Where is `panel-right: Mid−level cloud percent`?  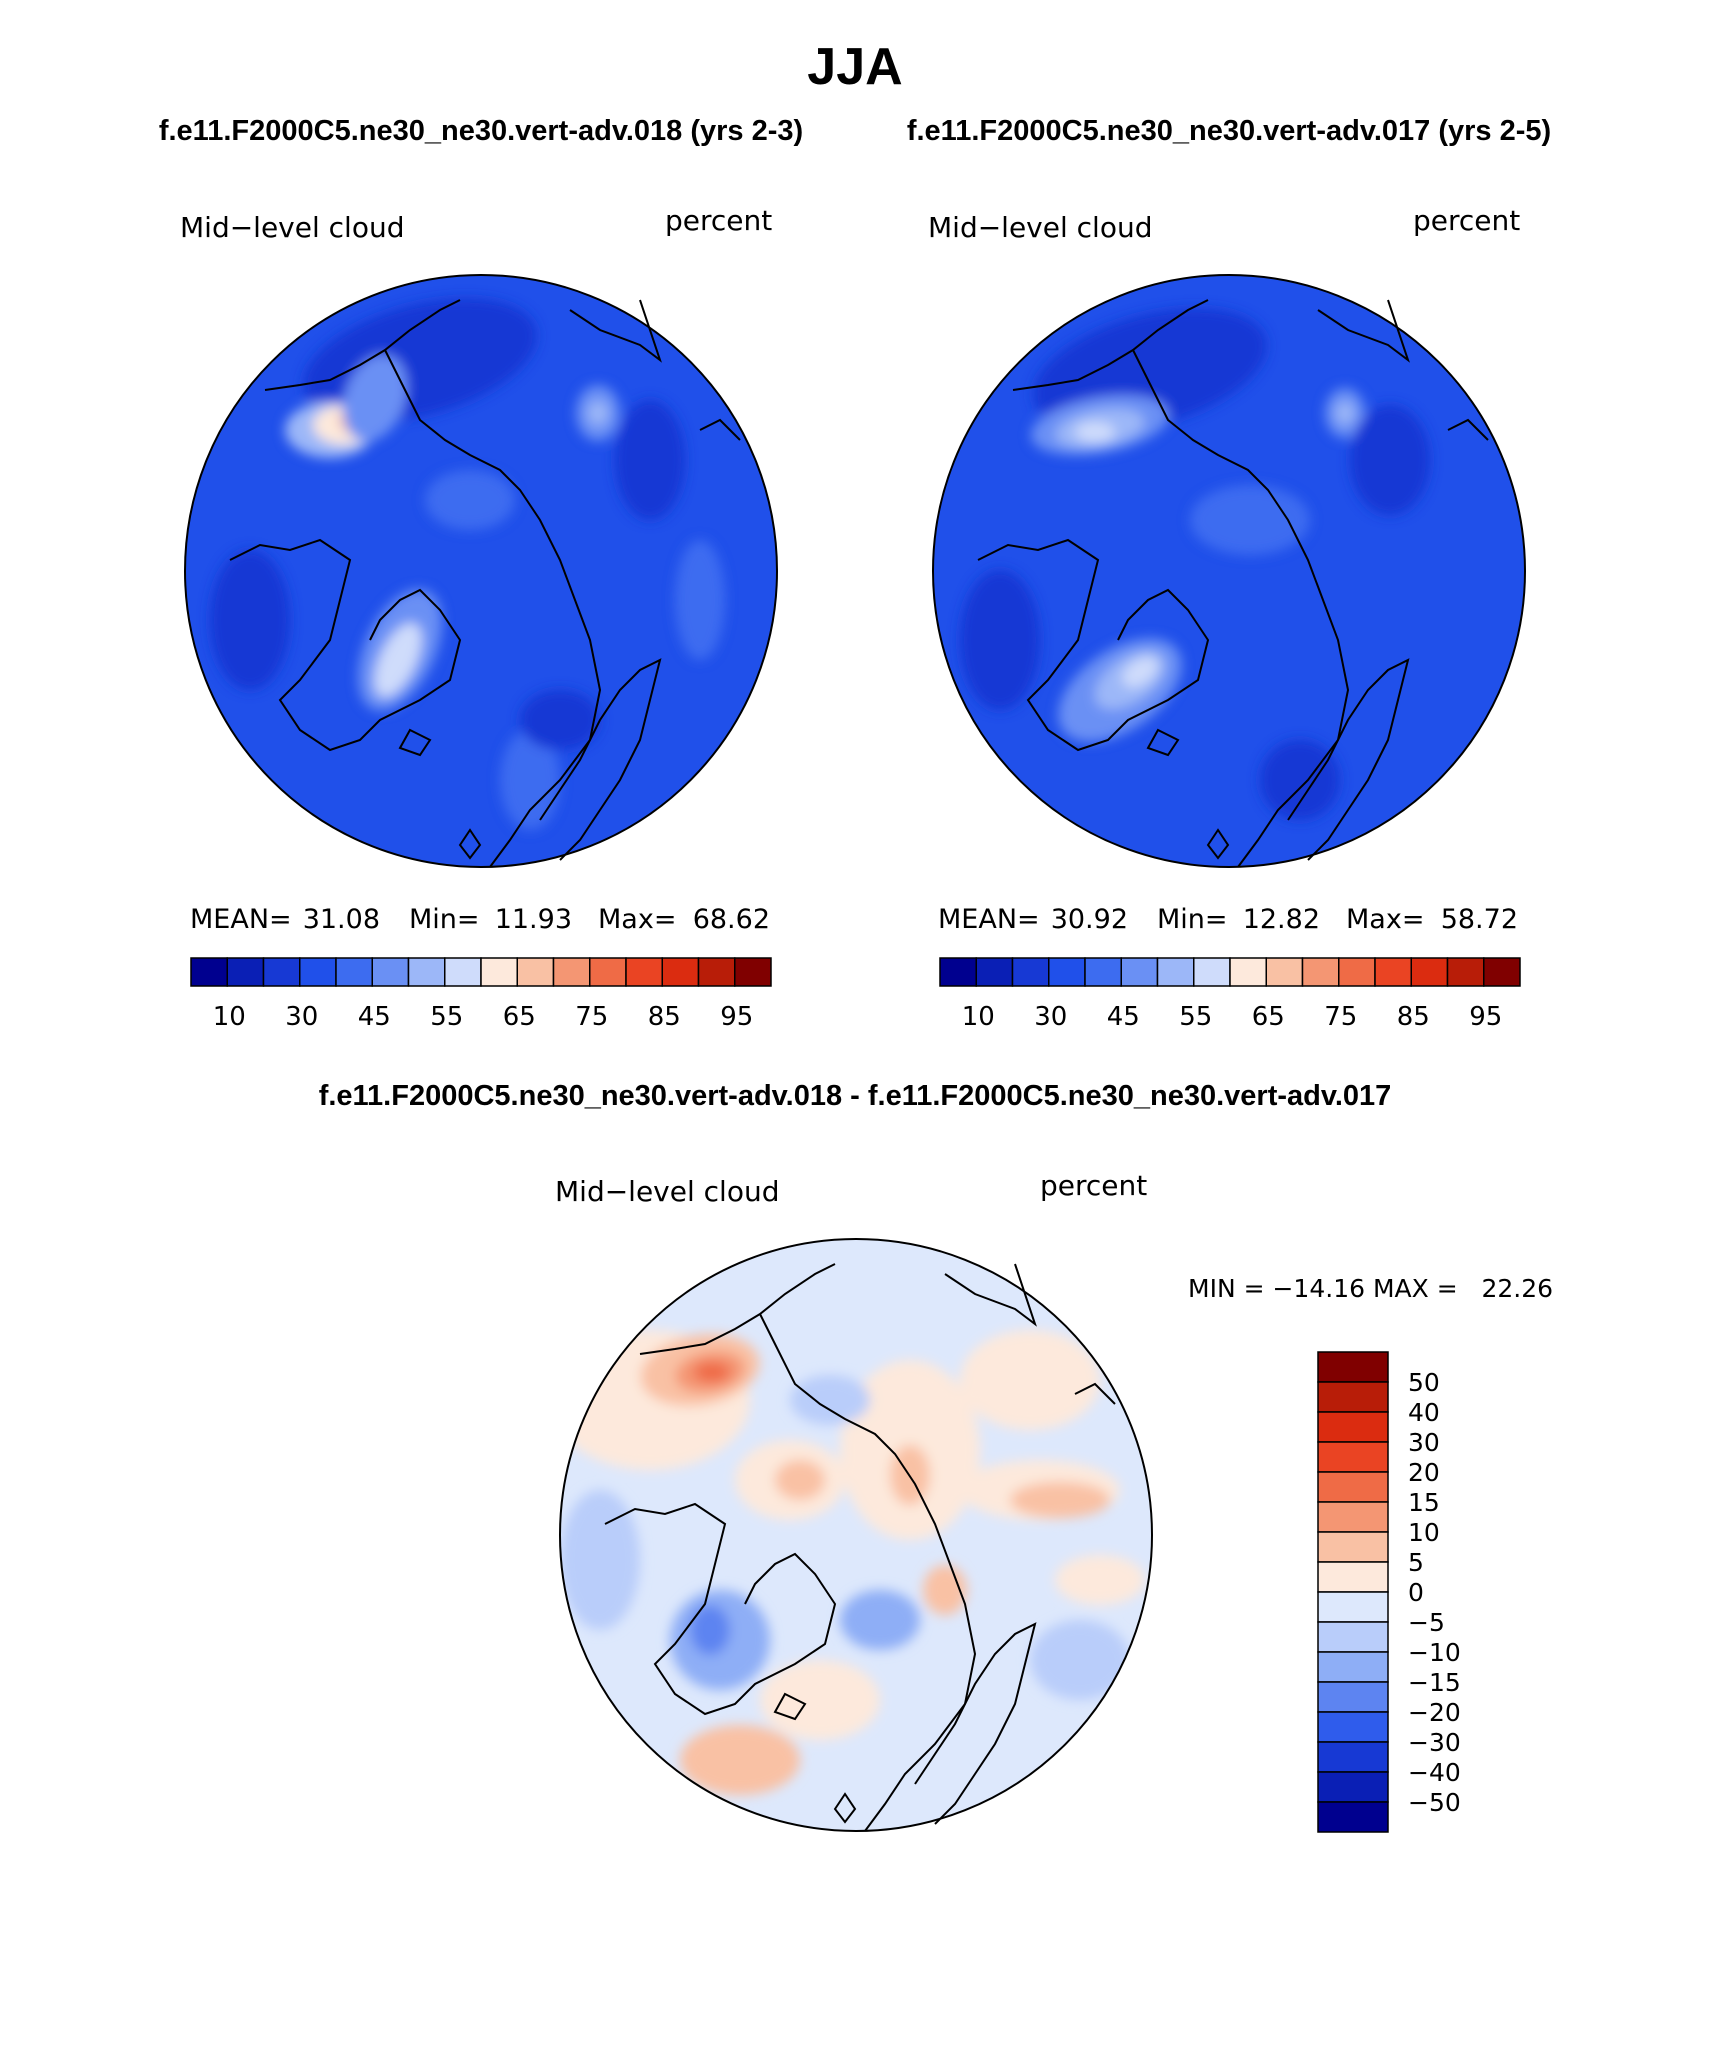 panel-right: Mid−level cloud percent is located at coordinates (1227, 618).